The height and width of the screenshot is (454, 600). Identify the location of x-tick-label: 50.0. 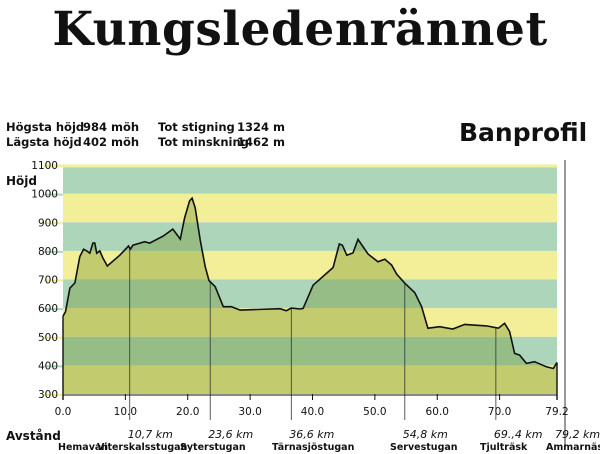
(374, 412).